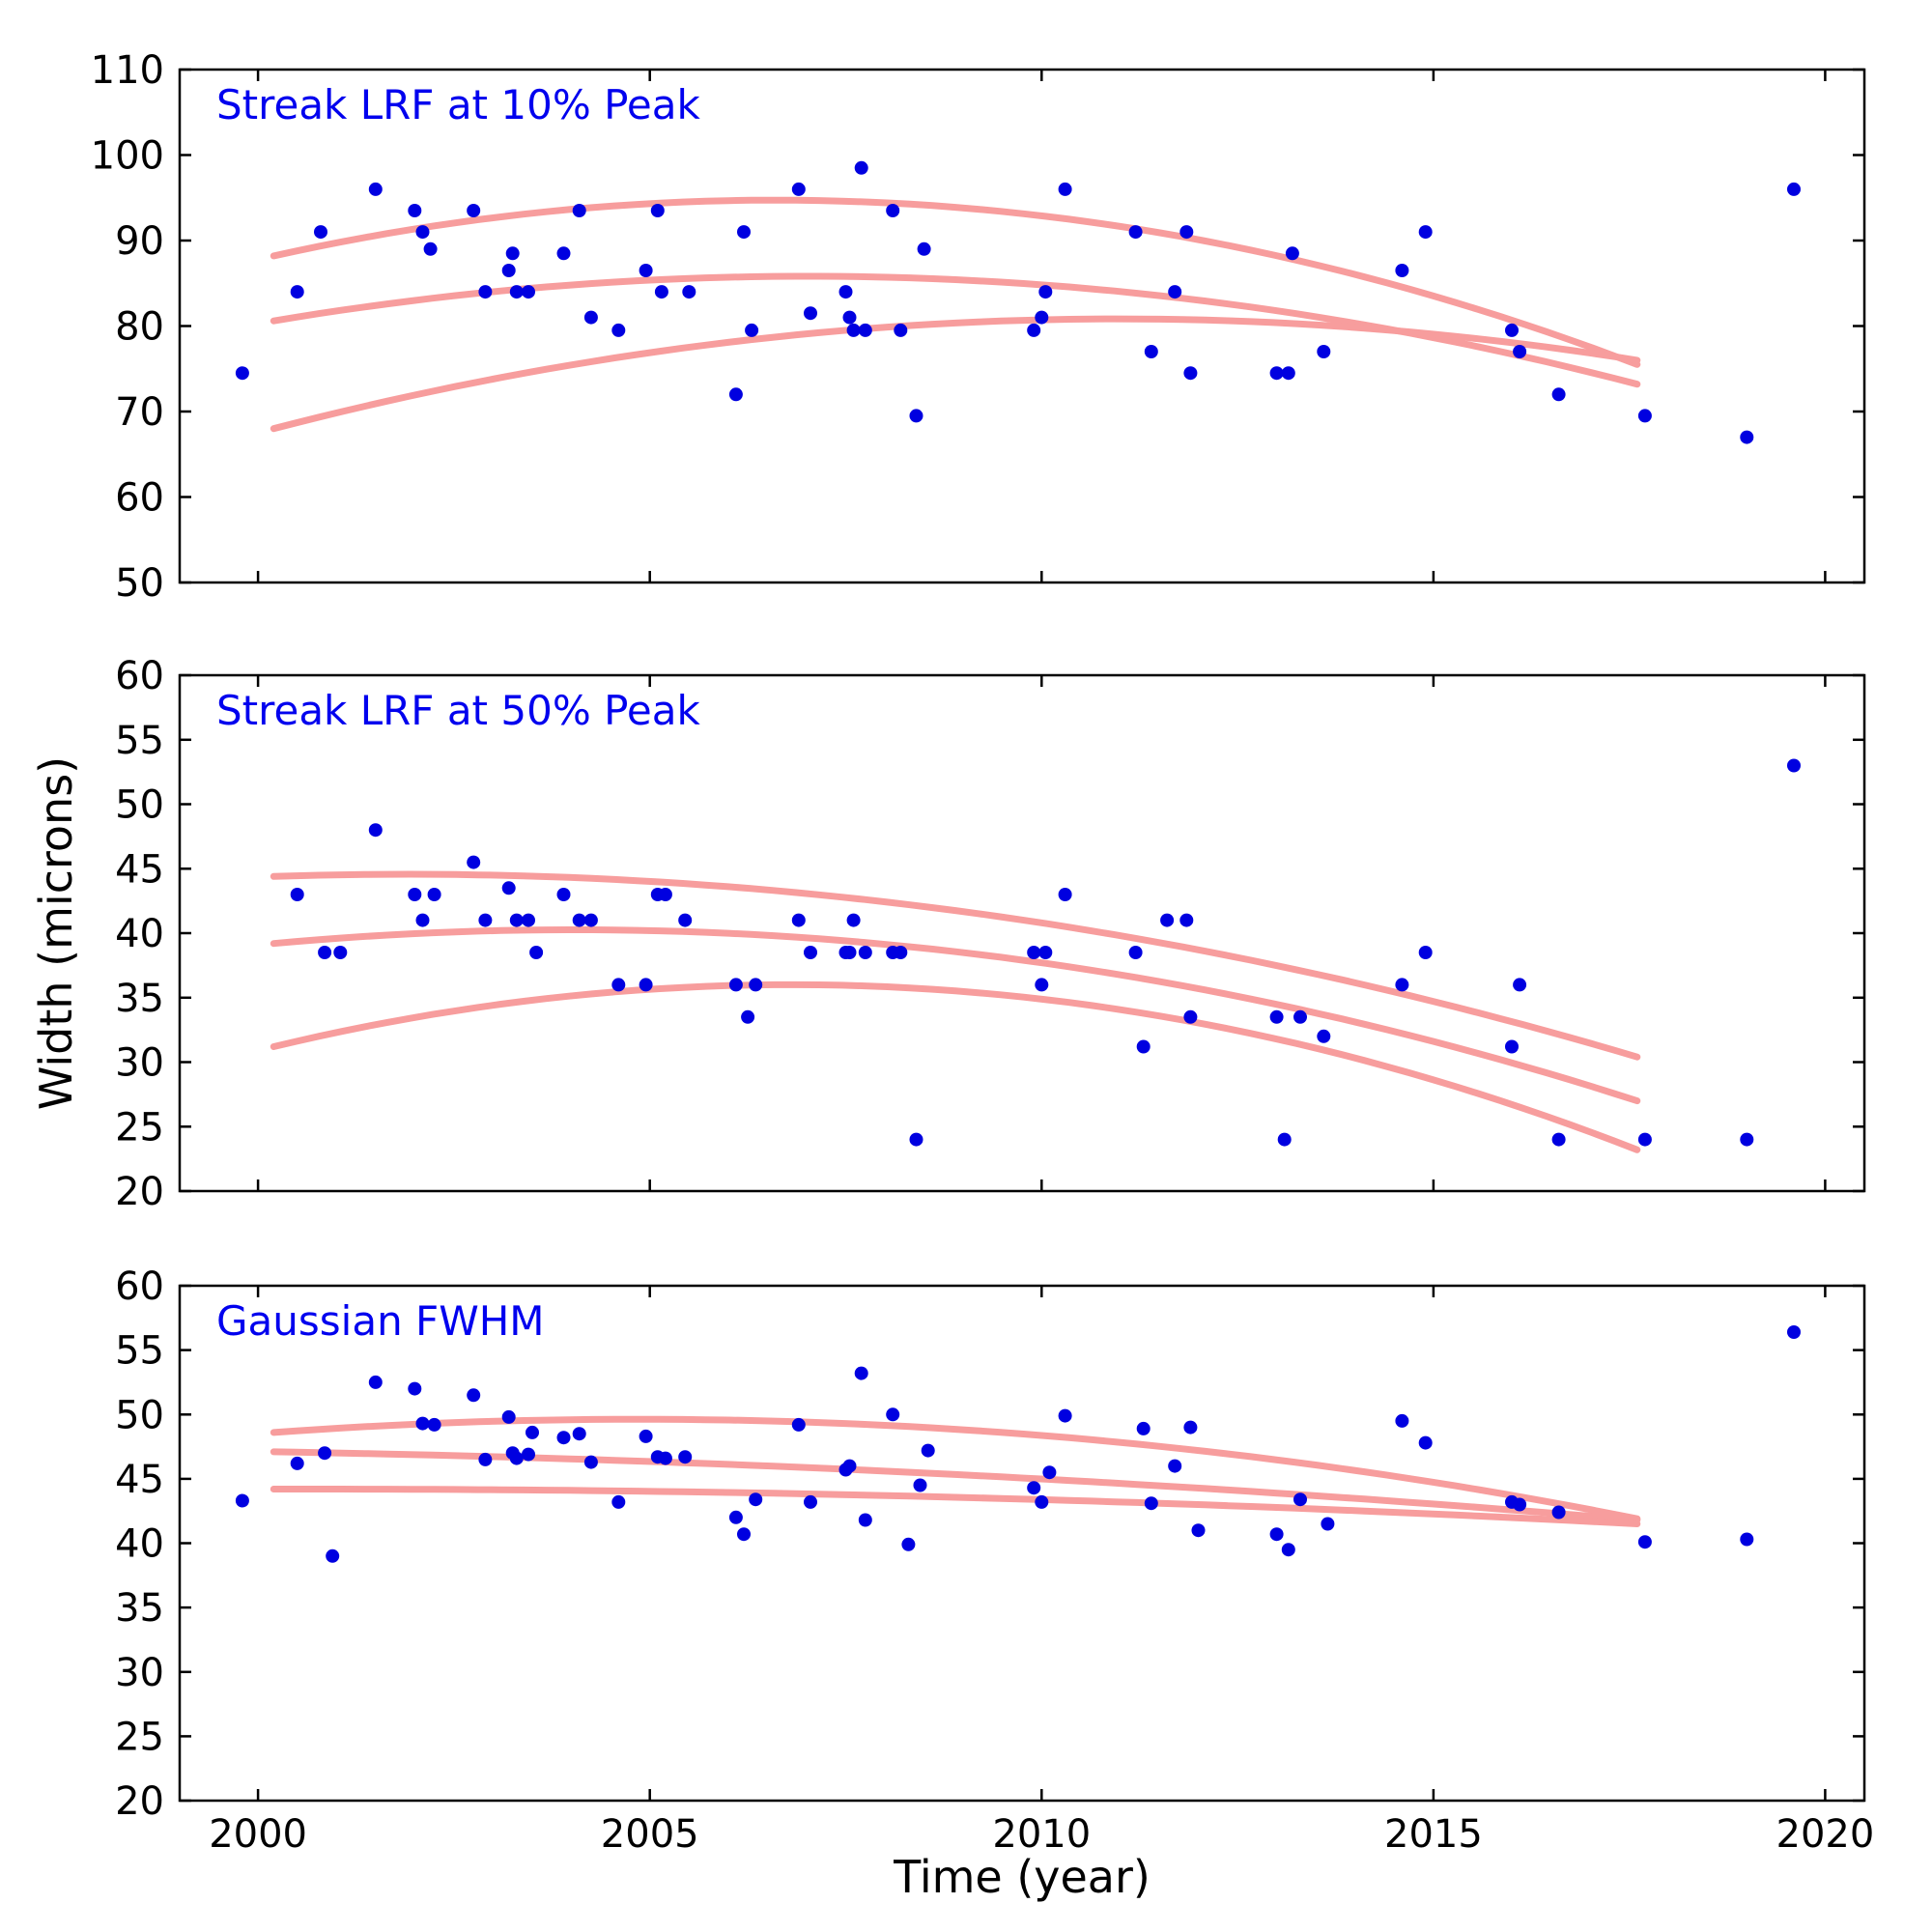 Image resolution: width=1932 pixels, height=1932 pixels. I want to click on x-axis-label: Time (year), so click(1022, 1877).